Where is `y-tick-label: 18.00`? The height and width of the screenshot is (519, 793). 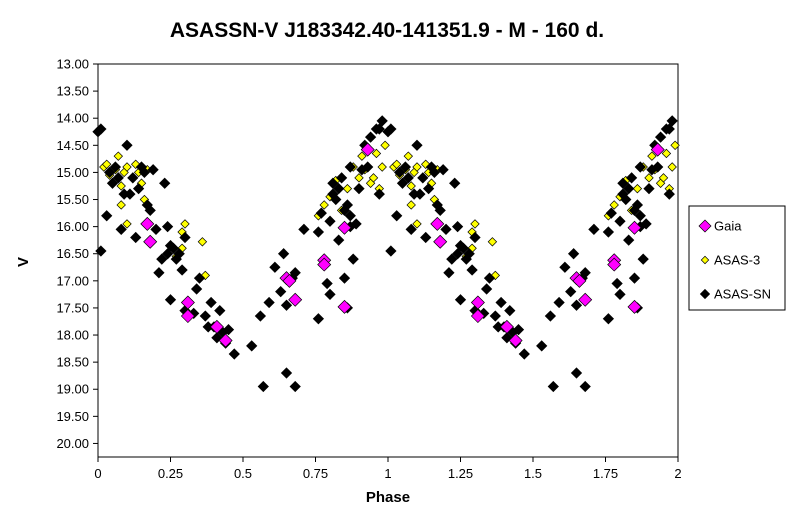 y-tick-label: 18.00 is located at coordinates (72, 335).